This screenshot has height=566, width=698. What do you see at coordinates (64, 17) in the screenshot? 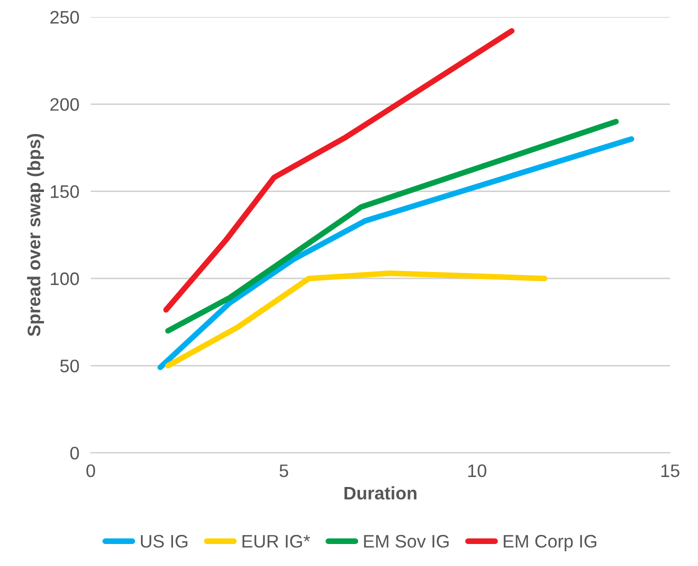
I see `y-tick-label: 250` at bounding box center [64, 17].